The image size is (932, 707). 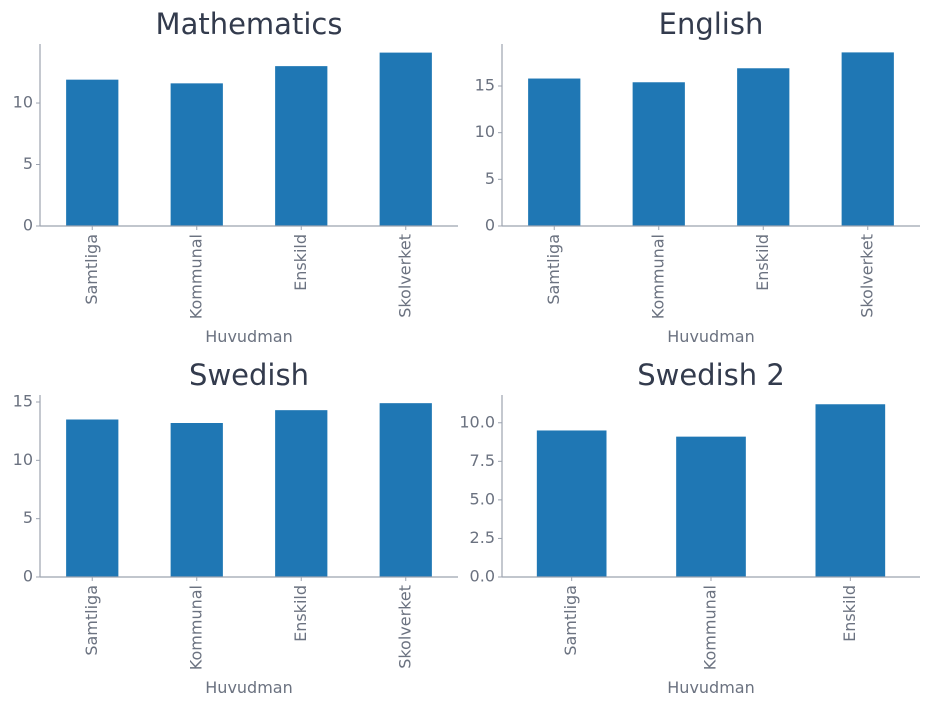 I want to click on y-tick-label: 7.5, so click(x=482, y=460).